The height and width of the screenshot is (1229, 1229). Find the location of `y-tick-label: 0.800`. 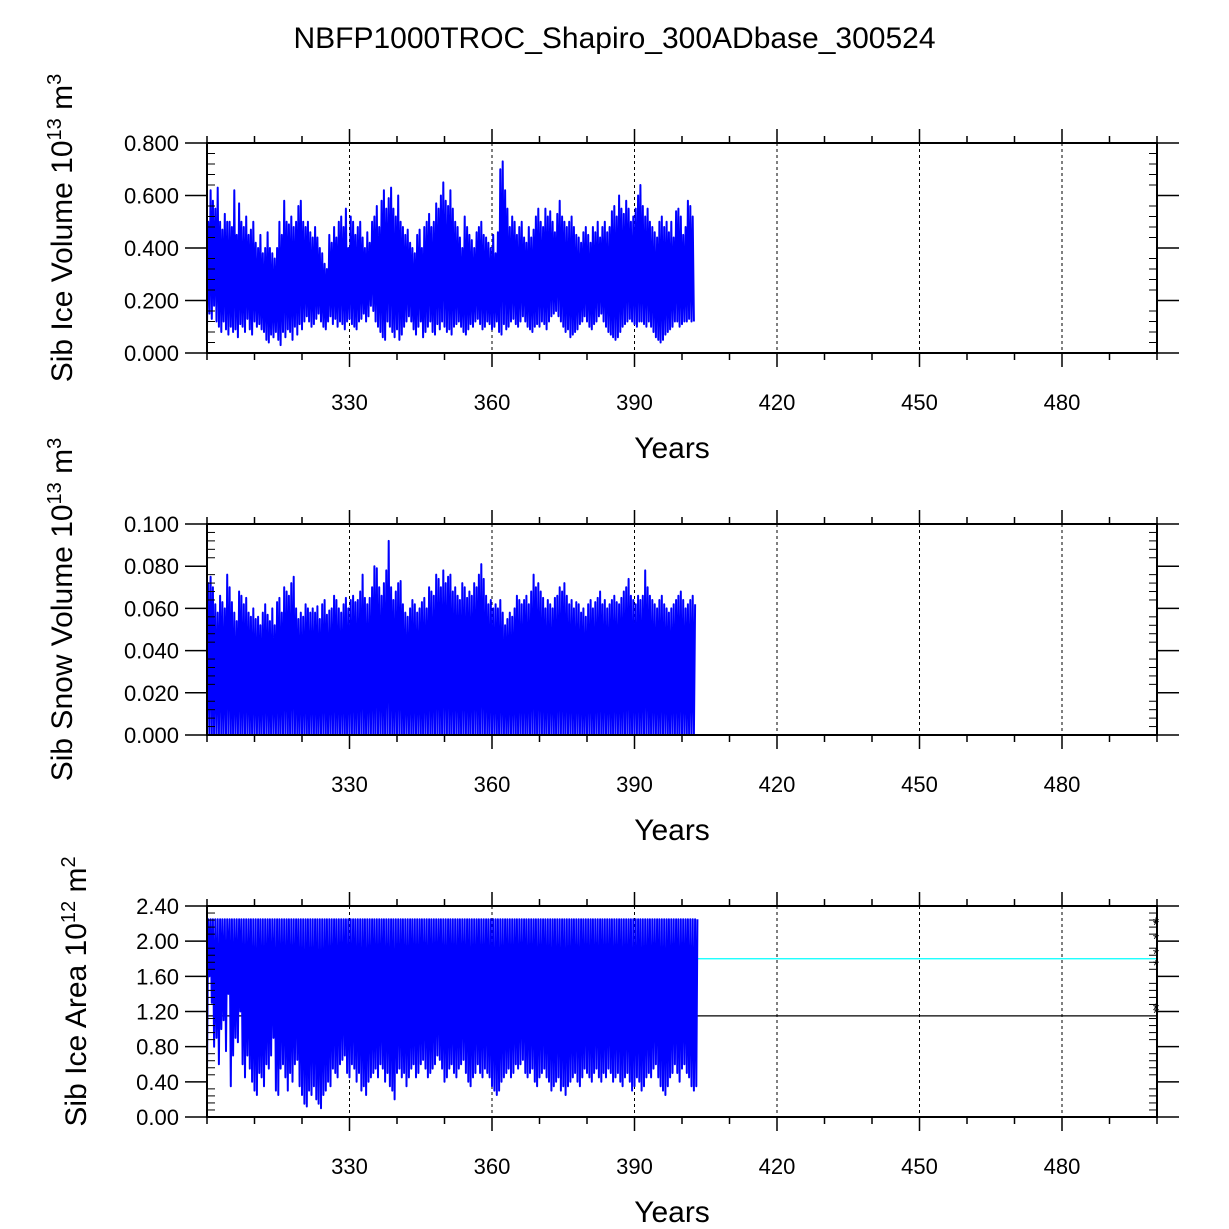

y-tick-label: 0.800 is located at coordinates (151, 143).